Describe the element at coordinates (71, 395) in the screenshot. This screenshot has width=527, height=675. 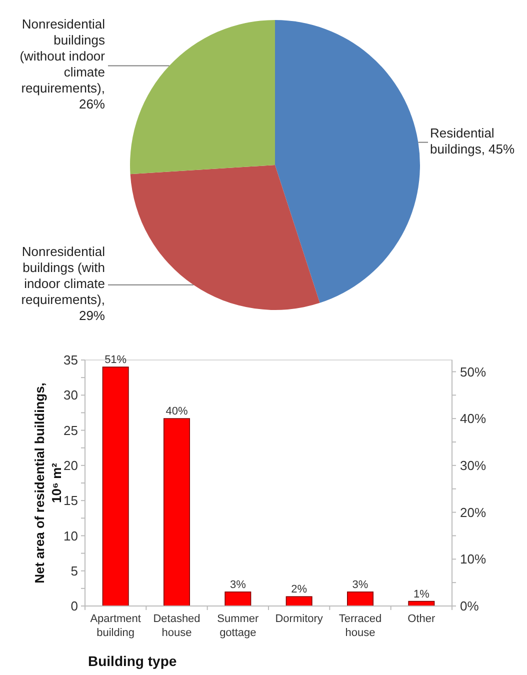
I see `y-tick-label: 30` at that location.